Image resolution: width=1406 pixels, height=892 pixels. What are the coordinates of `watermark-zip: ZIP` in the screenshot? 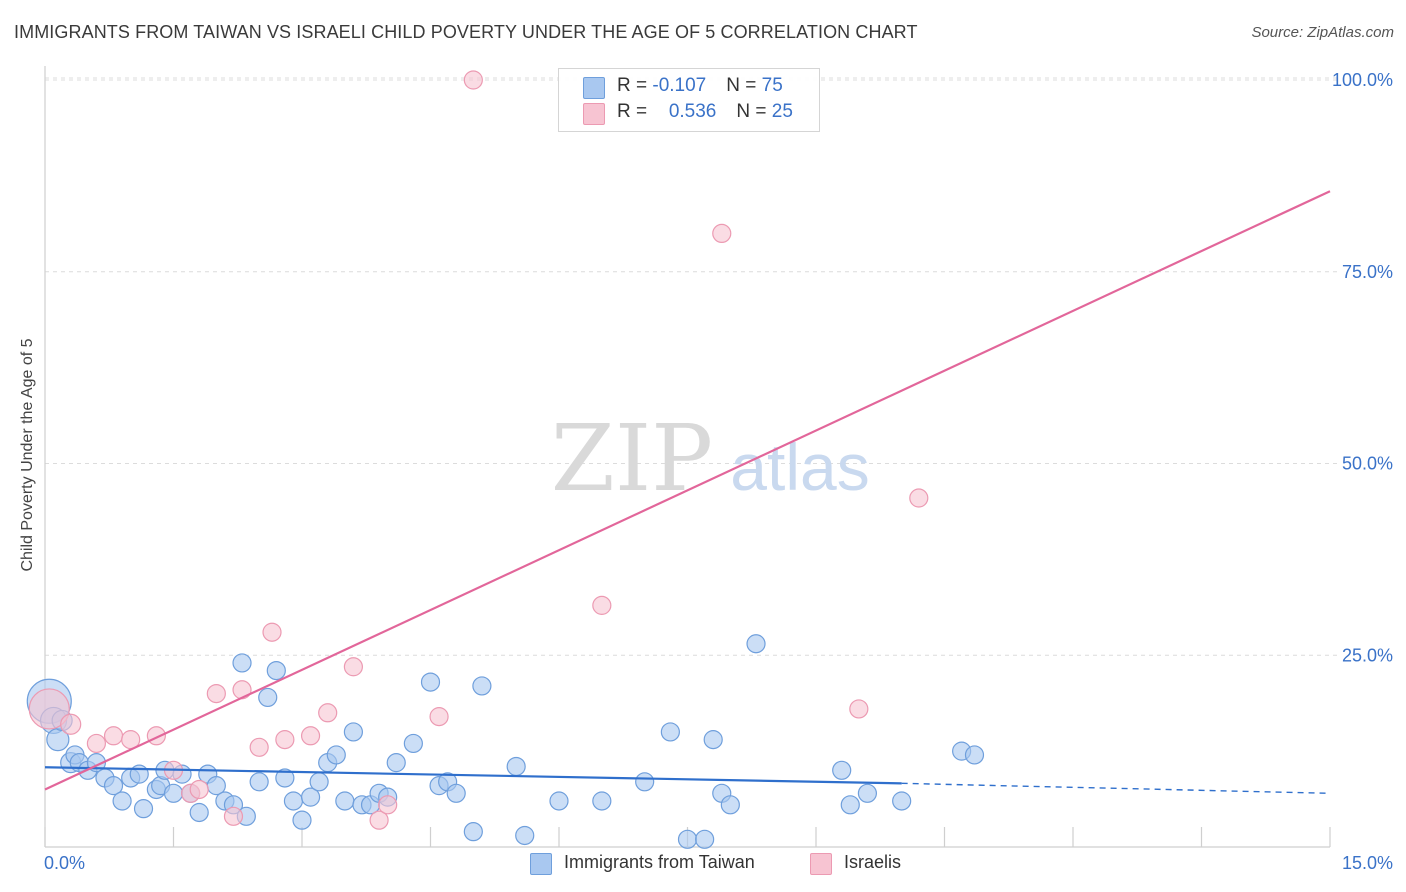 It's located at (632, 458).